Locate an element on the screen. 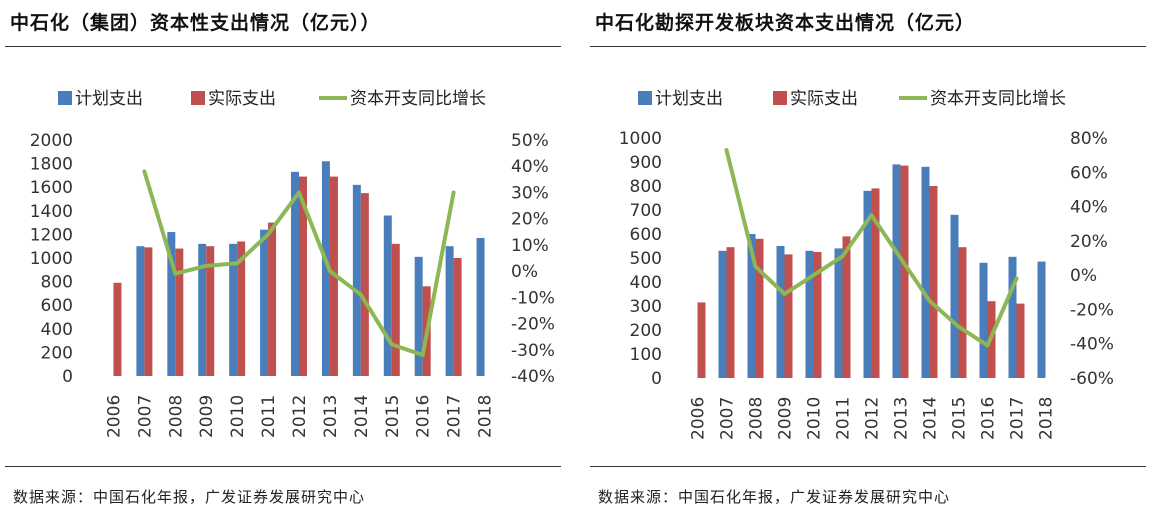 The image size is (1151, 520). y2-tick-label: 0% is located at coordinates (524, 272).